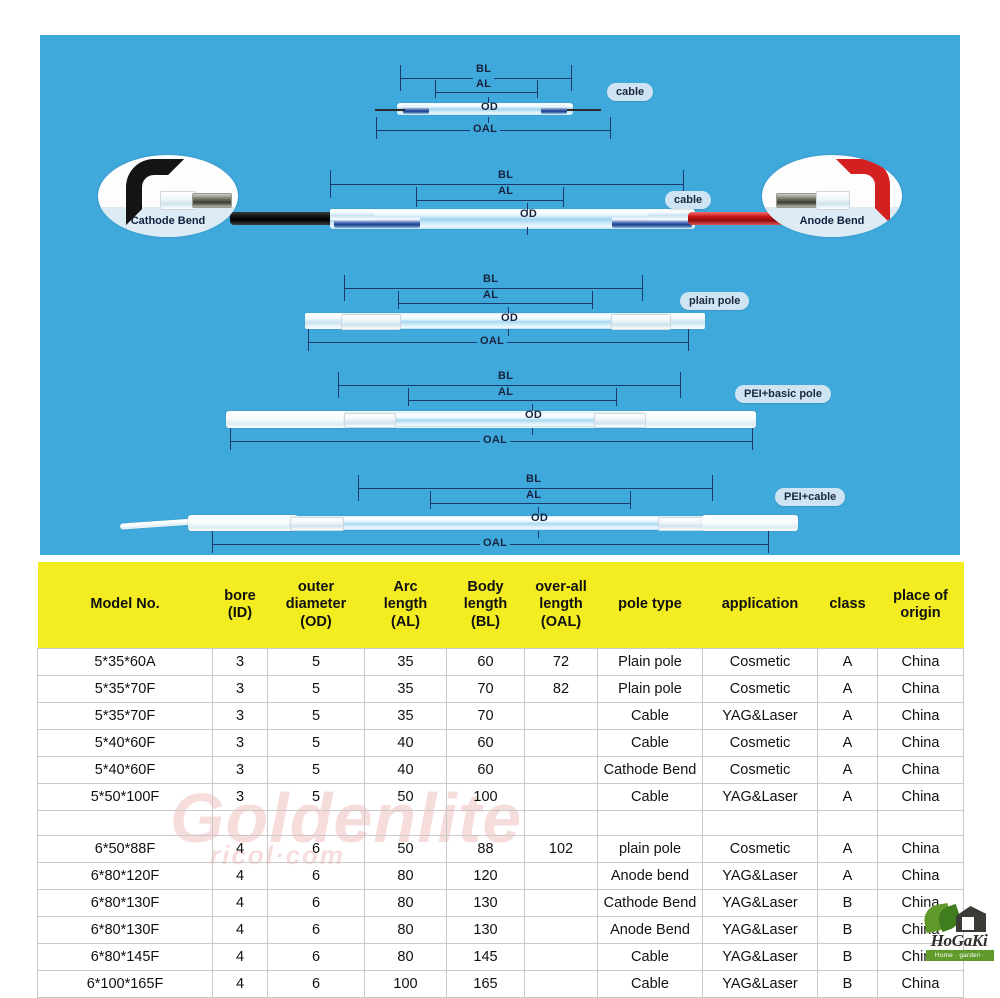 This screenshot has height=998, width=1000. I want to click on bl-label: BL, so click(506, 175).